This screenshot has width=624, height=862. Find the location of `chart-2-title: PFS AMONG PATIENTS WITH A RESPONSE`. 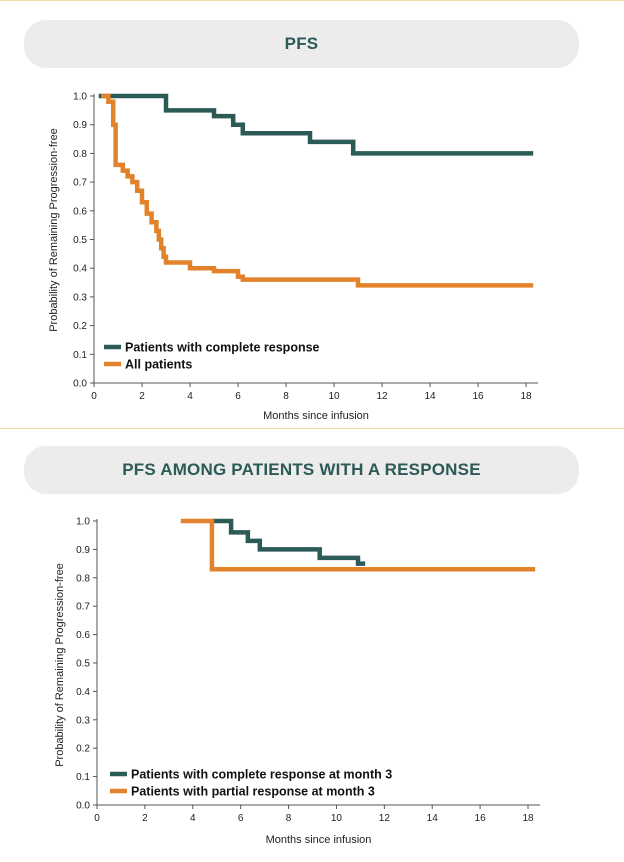

chart-2-title: PFS AMONG PATIENTS WITH A RESPONSE is located at coordinates (301, 470).